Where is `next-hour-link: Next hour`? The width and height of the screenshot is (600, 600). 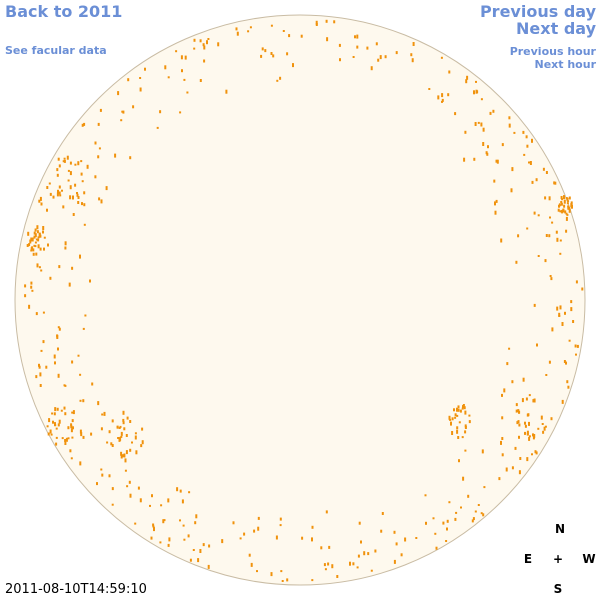
next-hour-link: Next hour is located at coordinates (565, 64).